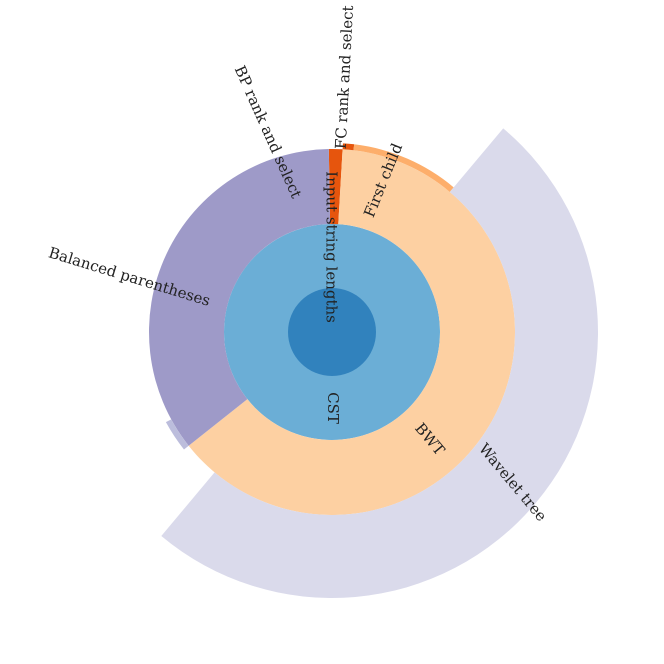 The width and height of the screenshot is (664, 664). I want to click on label-fc-rank-and-select: FC rank and select, so click(345, 77).